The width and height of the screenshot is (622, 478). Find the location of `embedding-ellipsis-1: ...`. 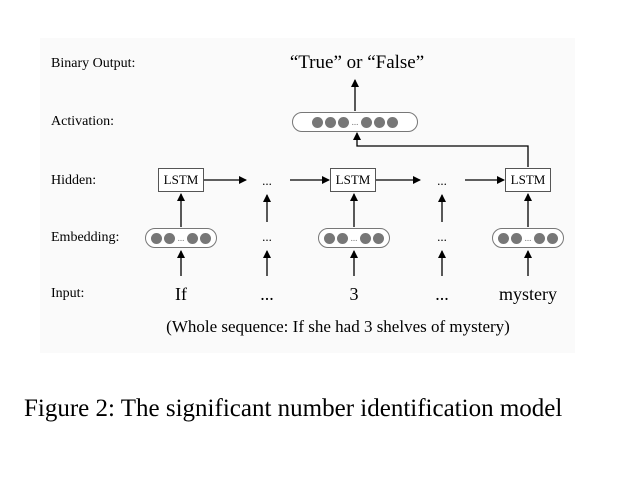

embedding-ellipsis-1: ... is located at coordinates (267, 236).